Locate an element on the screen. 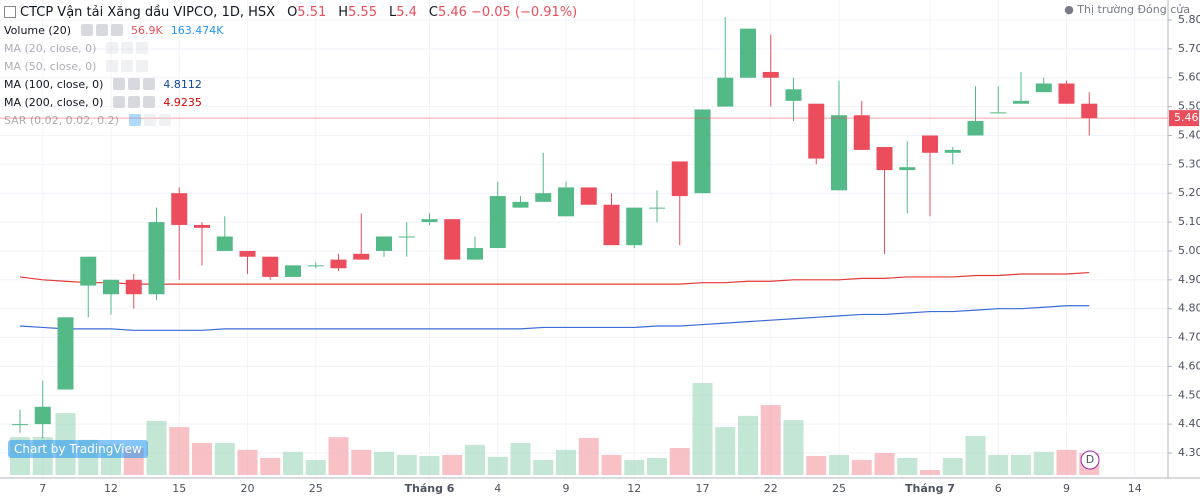 The height and width of the screenshot is (499, 1200). x-tick-label: 14 is located at coordinates (1135, 488).